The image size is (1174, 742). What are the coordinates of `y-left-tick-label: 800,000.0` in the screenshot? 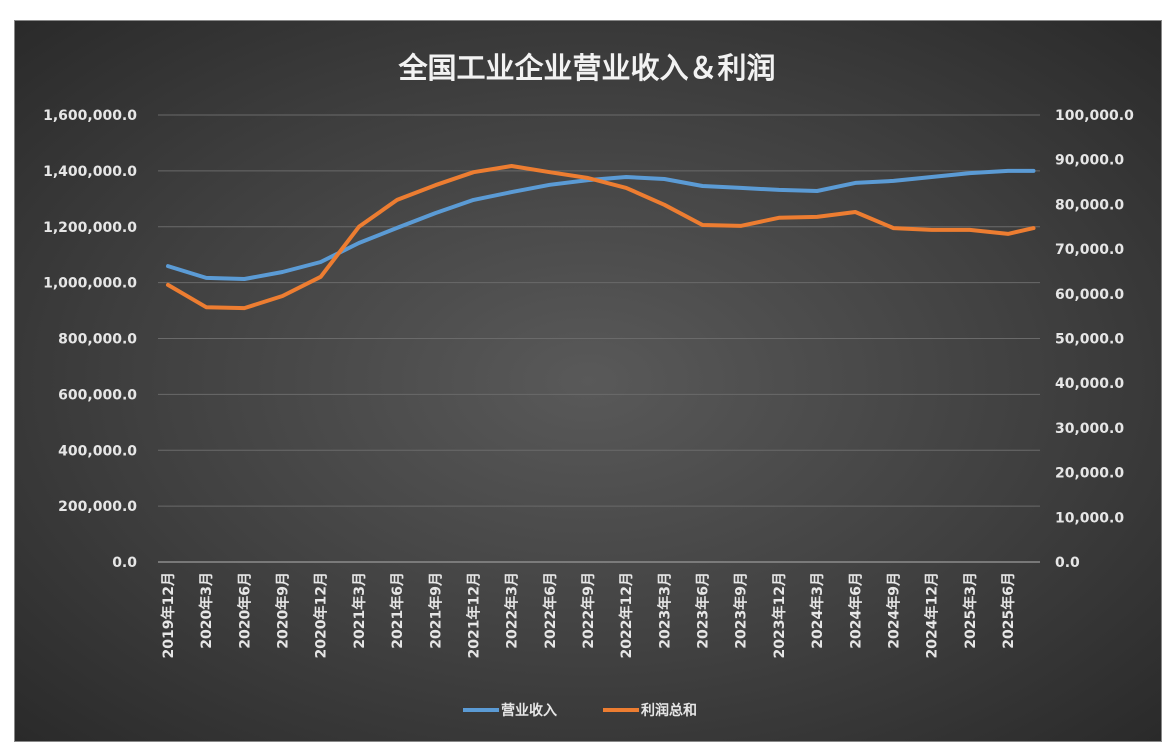 It's located at (97, 340).